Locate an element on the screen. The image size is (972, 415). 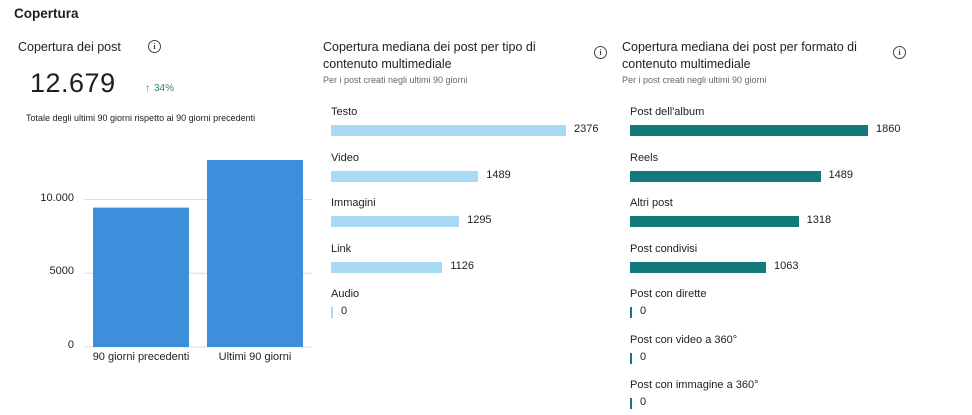
y-tick-label: 0 is located at coordinates (70, 345).